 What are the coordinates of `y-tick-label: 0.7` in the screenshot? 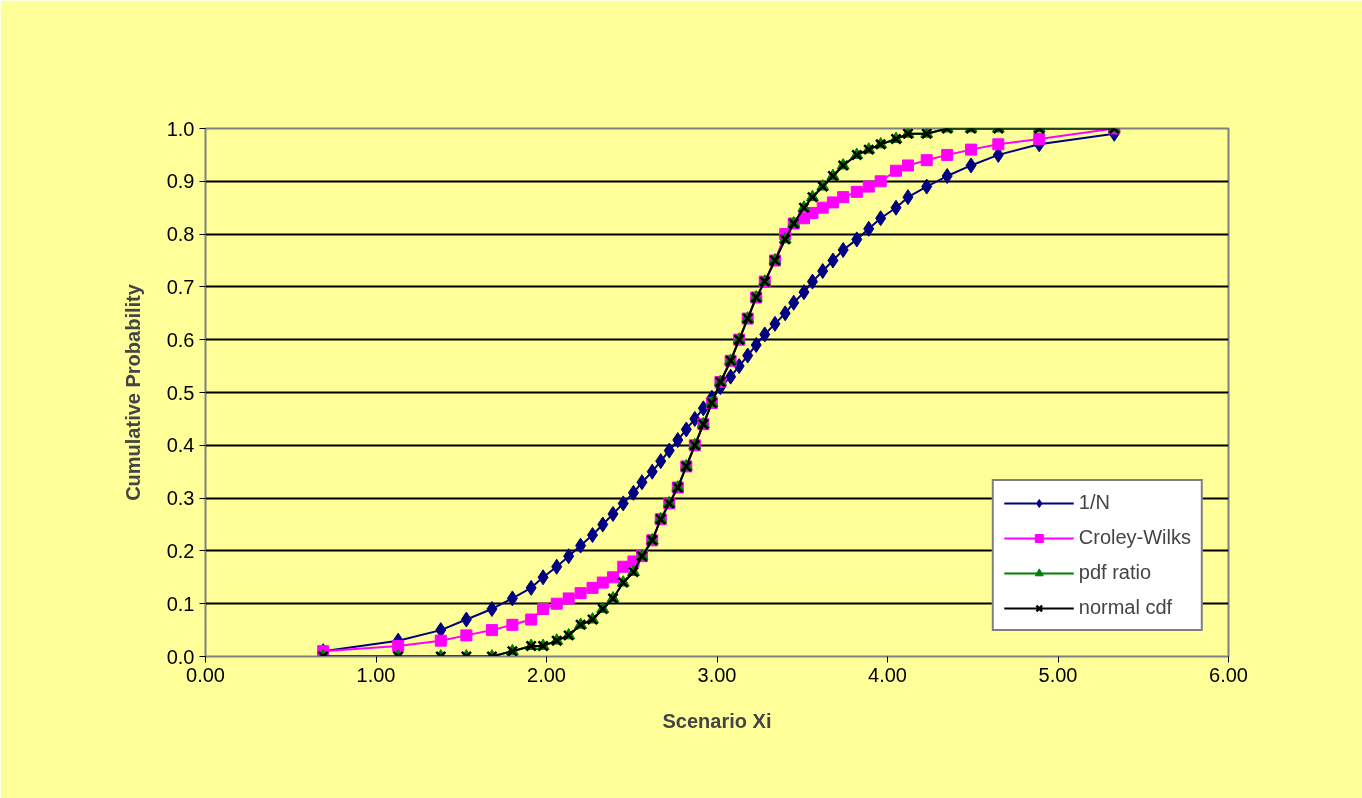 It's located at (180, 286).